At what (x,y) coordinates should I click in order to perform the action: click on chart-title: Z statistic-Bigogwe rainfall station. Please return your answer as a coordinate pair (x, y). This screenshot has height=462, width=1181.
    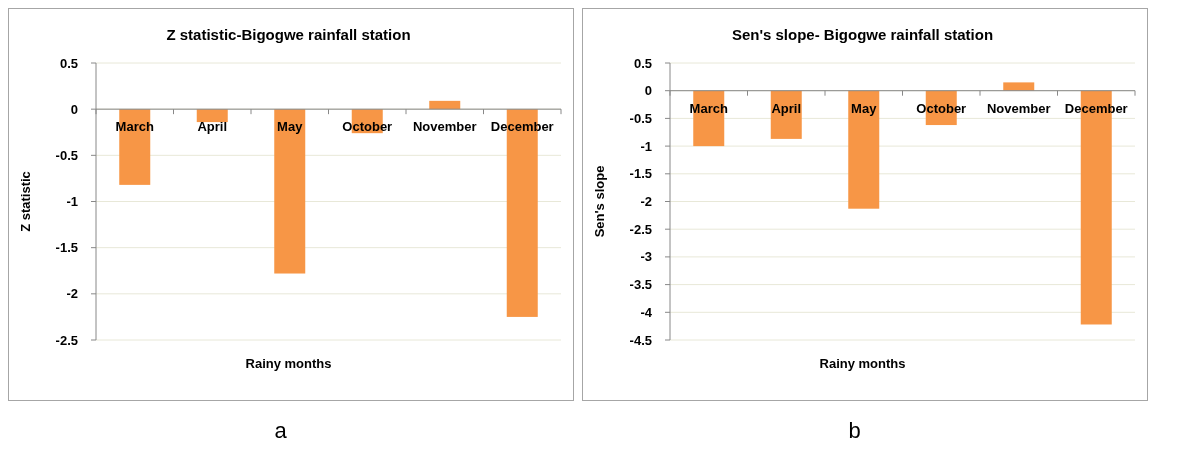
    Looking at the image, I should click on (288, 34).